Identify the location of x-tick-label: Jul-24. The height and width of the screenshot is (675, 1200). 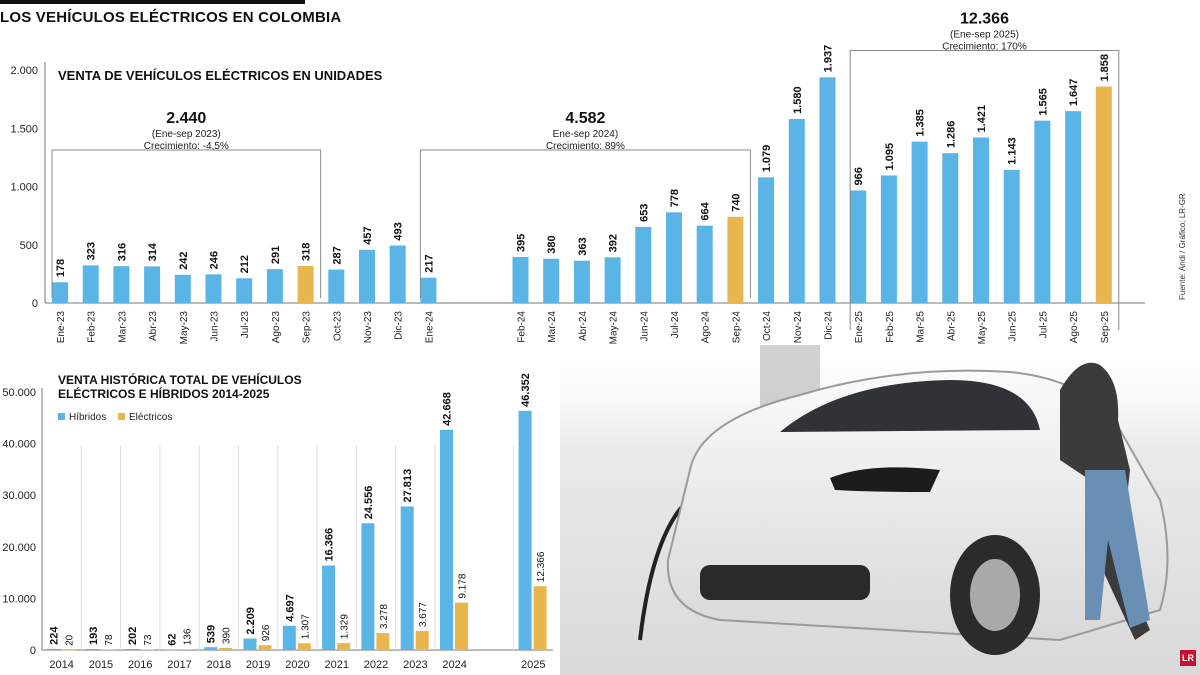
(675, 325).